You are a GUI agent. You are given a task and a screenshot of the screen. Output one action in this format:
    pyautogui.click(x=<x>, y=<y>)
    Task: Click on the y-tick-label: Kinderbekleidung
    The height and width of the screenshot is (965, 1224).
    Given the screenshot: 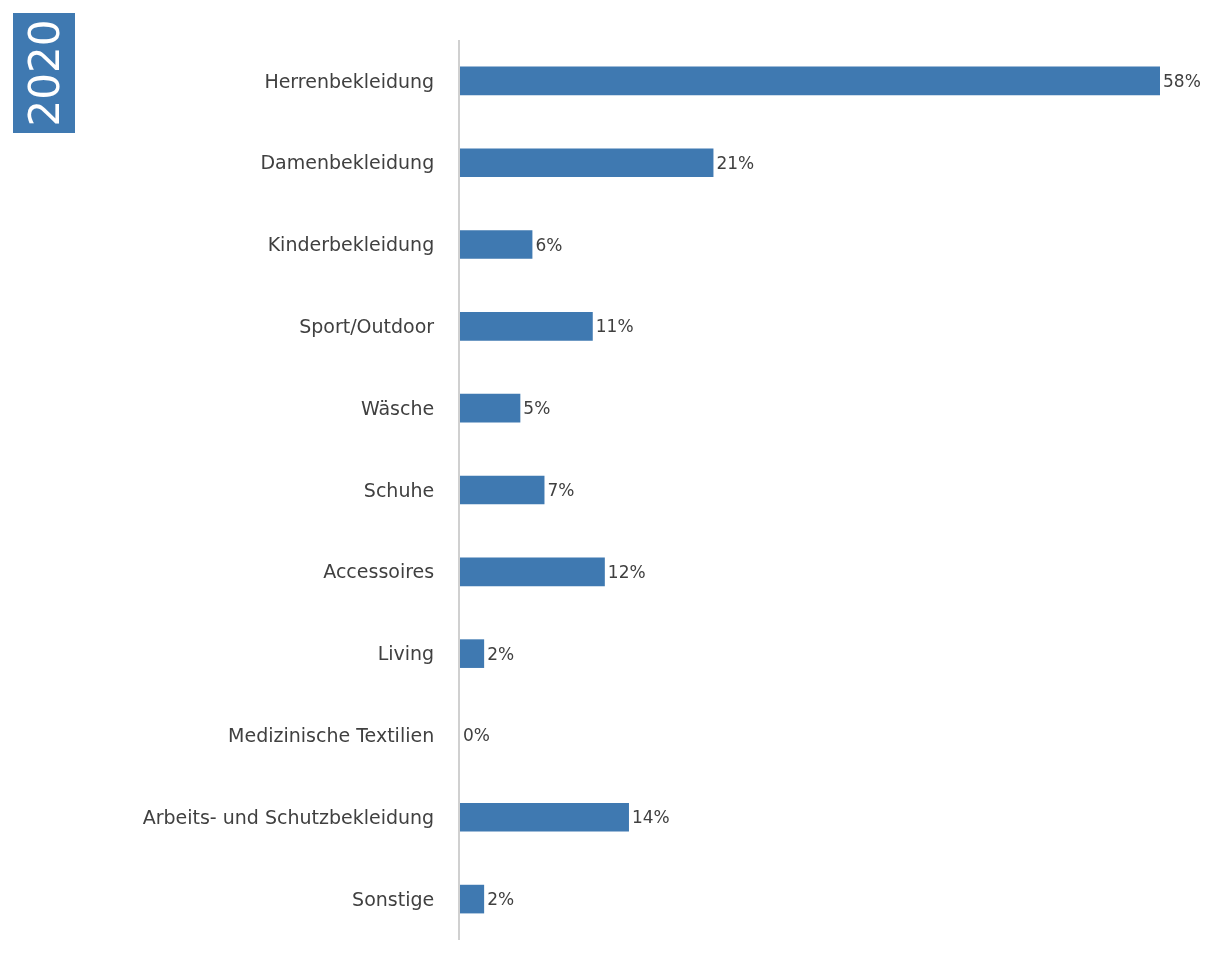 What is the action you would take?
    pyautogui.click(x=351, y=244)
    